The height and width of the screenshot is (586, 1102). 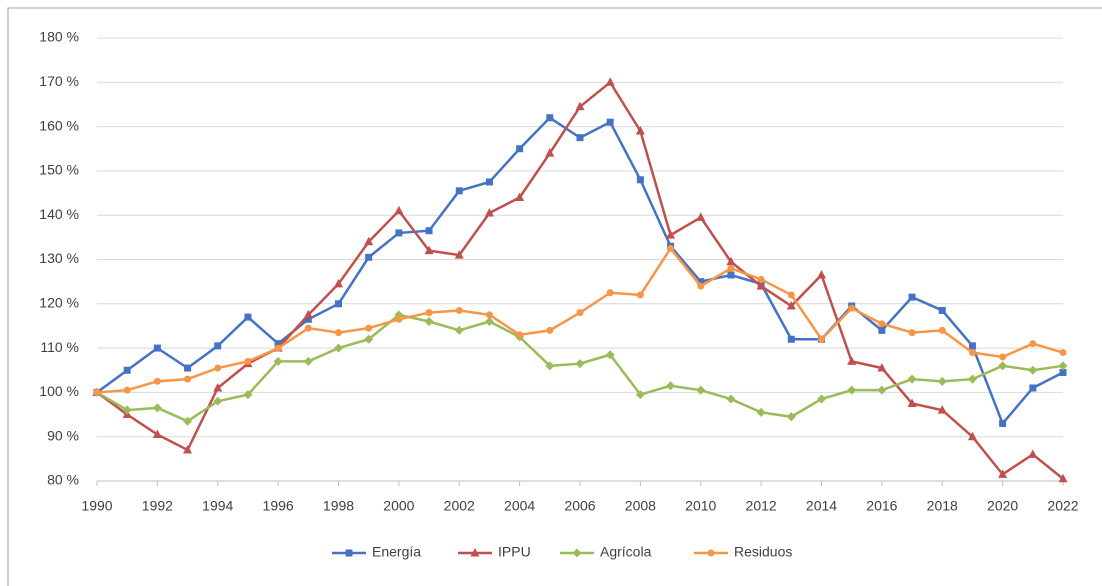 What do you see at coordinates (278, 506) in the screenshot?
I see `x-tick-label: 1996` at bounding box center [278, 506].